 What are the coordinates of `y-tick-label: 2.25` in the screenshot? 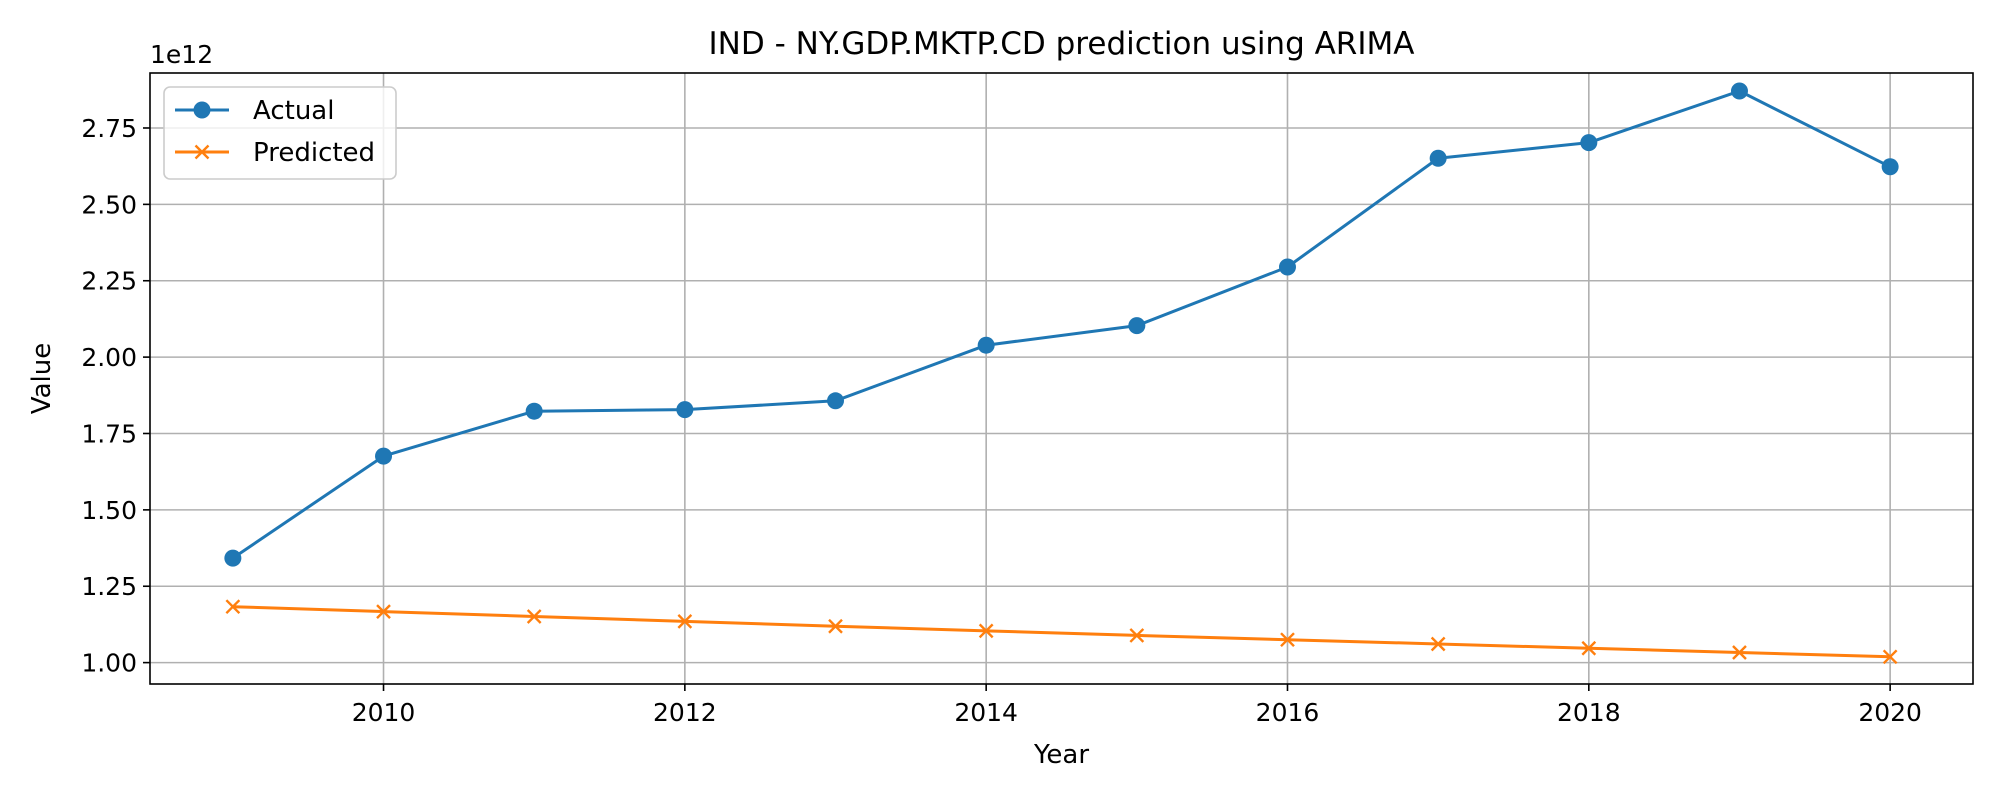 It's located at (109, 281).